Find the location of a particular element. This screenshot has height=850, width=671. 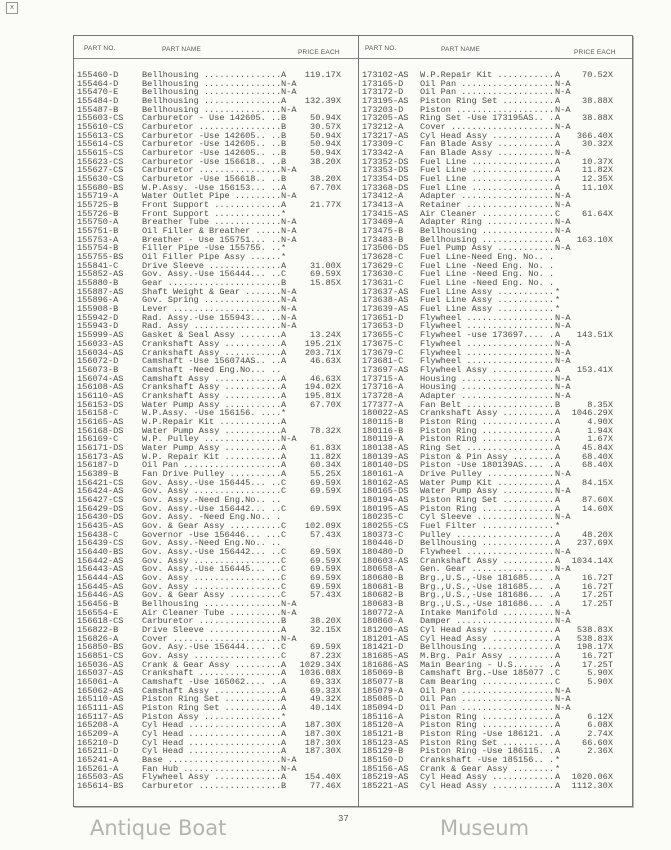

table-row: 155908-B LeverN-A is located at coordinates (212, 309).